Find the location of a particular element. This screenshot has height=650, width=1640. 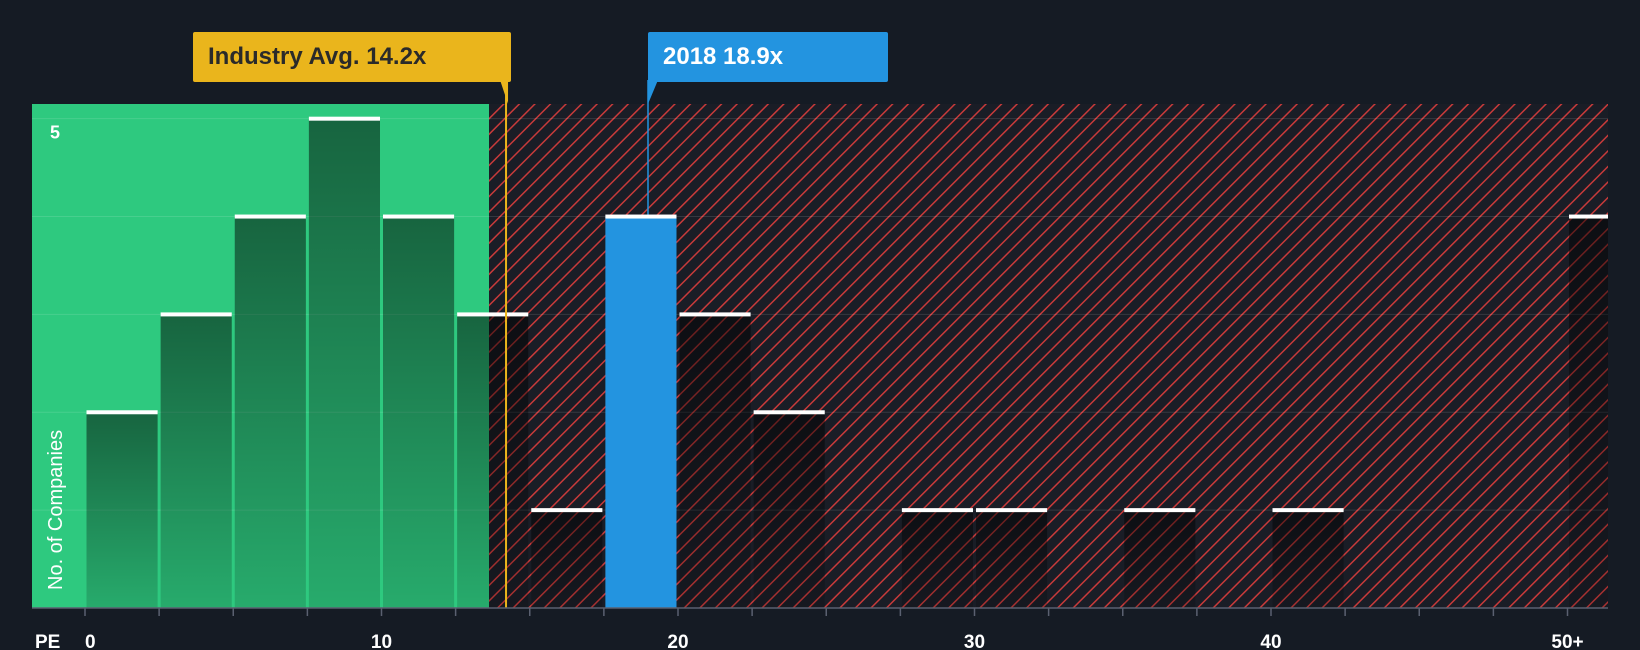

x-tick-label: 40 is located at coordinates (1270, 641).